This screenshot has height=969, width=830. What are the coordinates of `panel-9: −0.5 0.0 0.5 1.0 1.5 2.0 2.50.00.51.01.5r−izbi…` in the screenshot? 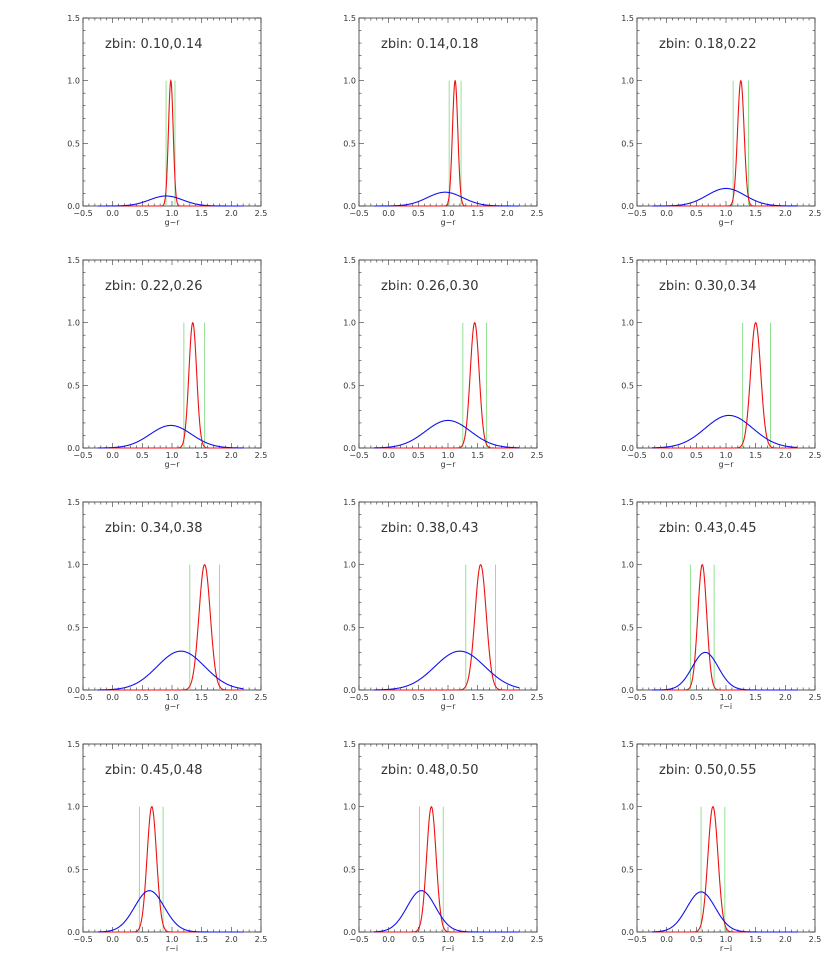 It's located at (721, 604).